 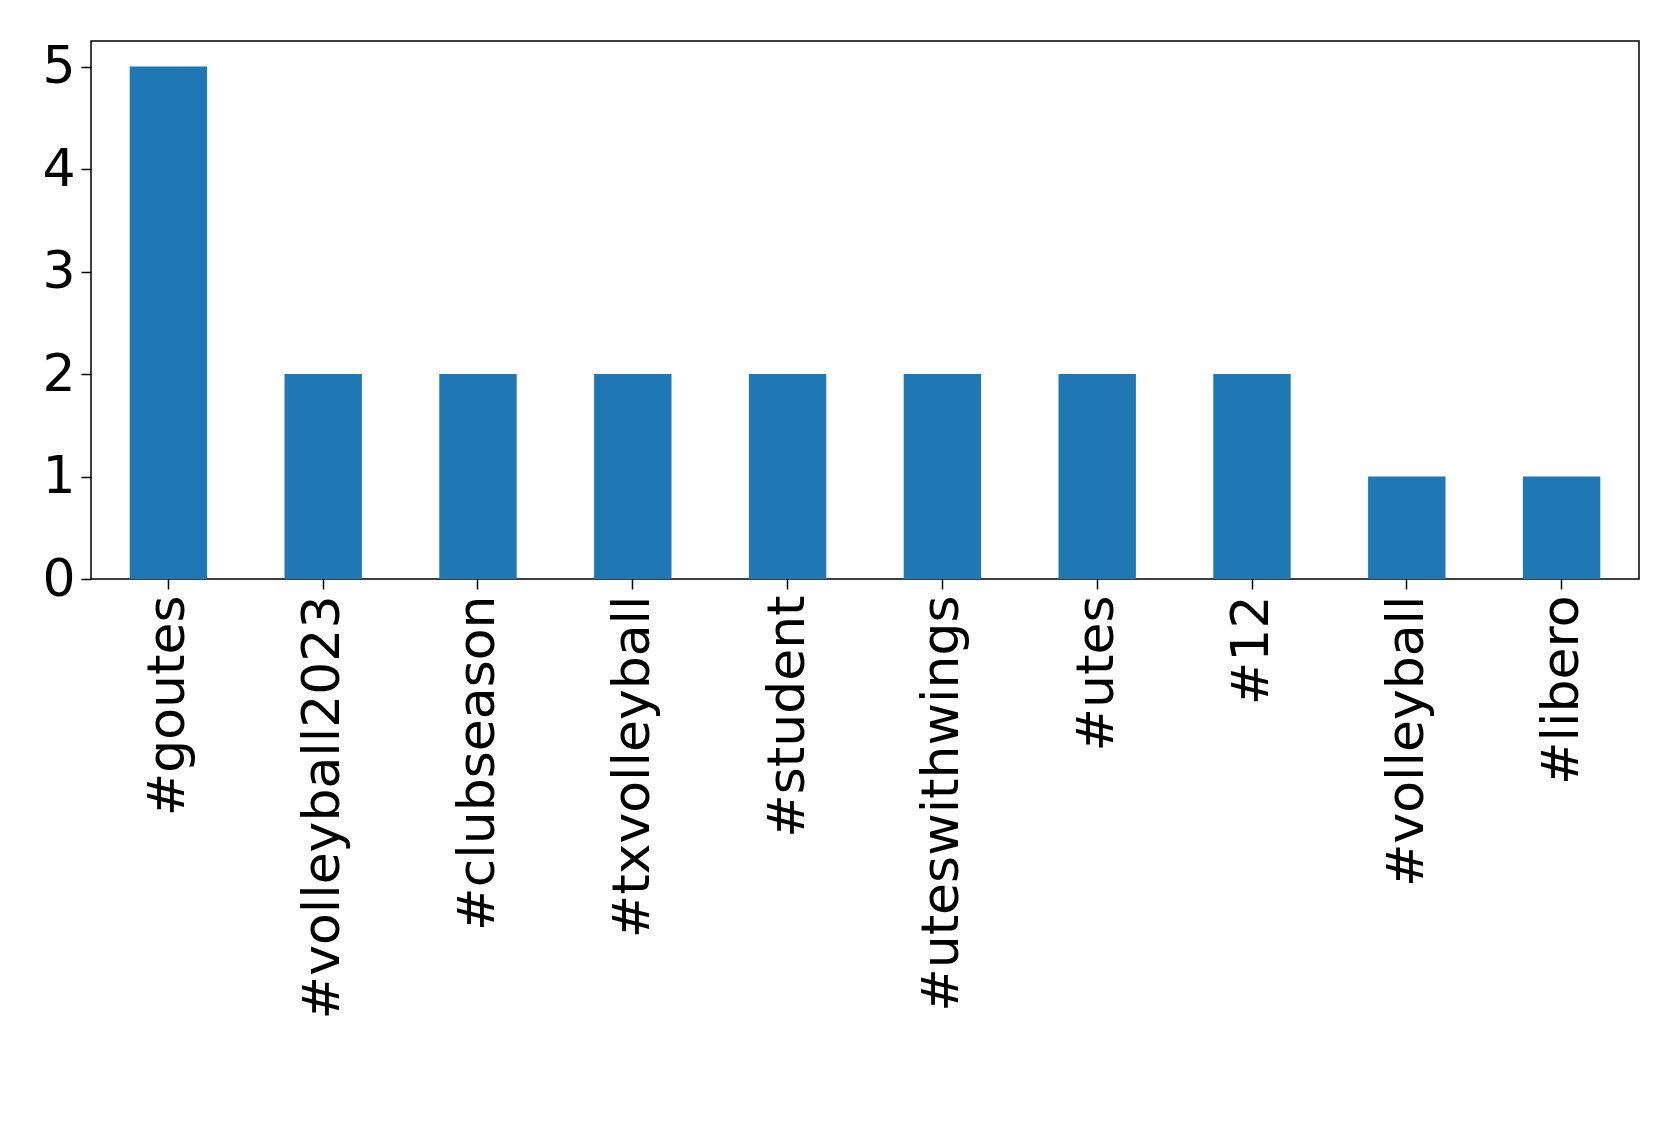 What do you see at coordinates (59, 167) in the screenshot?
I see `y-tick-label: 4` at bounding box center [59, 167].